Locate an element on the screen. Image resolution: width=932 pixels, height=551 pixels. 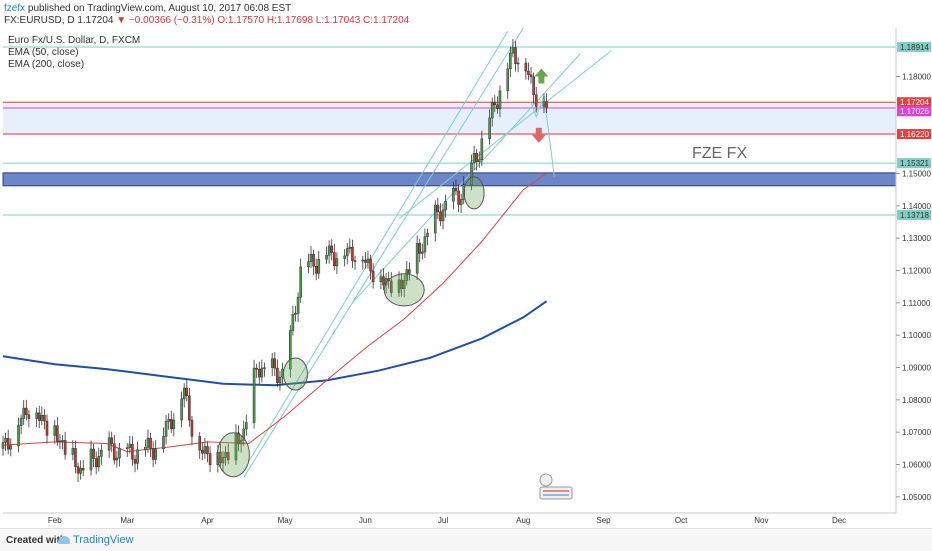
tradingview-brand-link: TradingView is located at coordinates (96, 540).